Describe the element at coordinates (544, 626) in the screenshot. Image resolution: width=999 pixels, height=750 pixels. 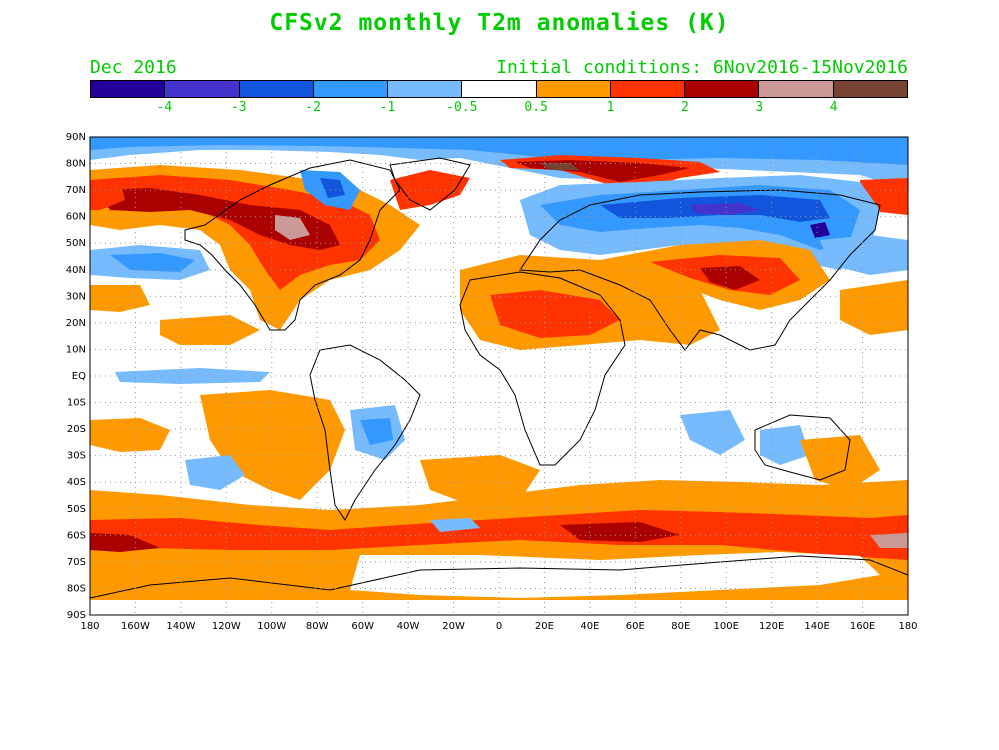
I see `longitude-label: 20E` at that location.